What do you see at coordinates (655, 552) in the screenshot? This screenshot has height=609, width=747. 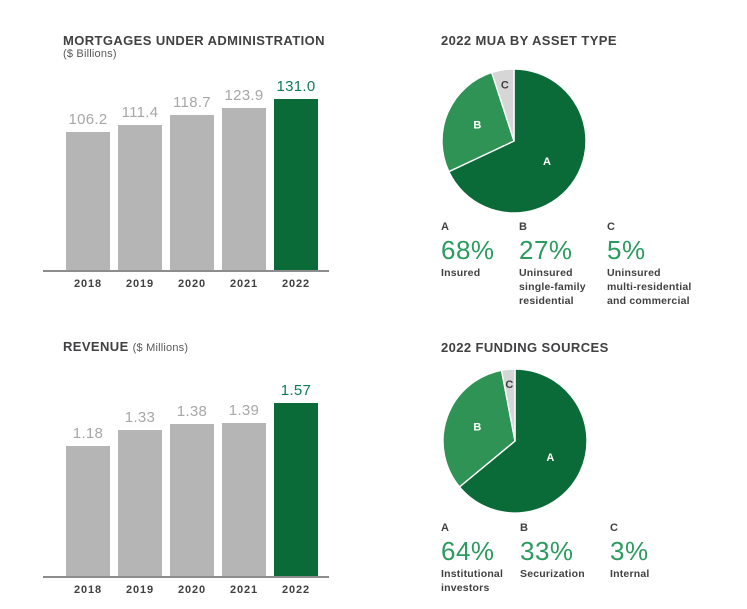 I see `legend-item-c: C 3% Internal` at bounding box center [655, 552].